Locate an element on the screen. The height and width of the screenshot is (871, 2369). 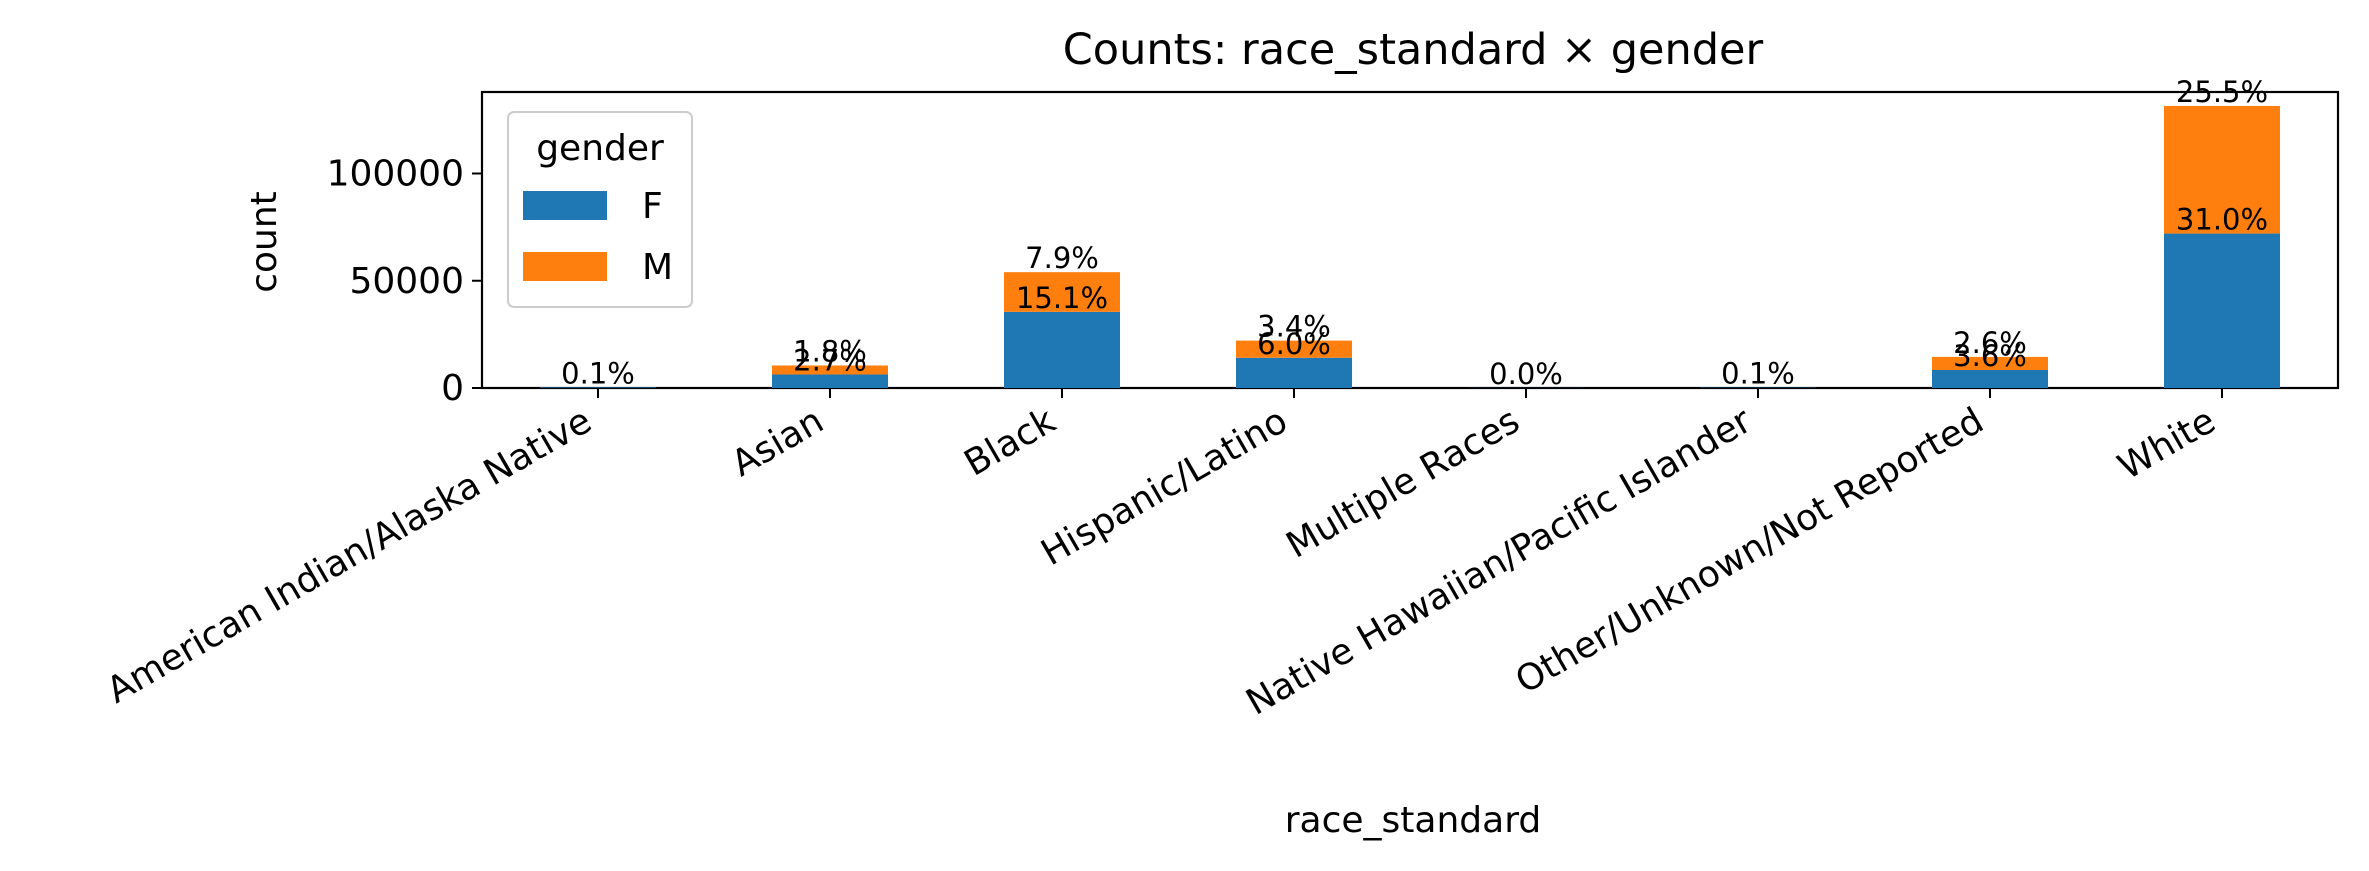
x-tick-label-black: Black is located at coordinates (1010, 442).